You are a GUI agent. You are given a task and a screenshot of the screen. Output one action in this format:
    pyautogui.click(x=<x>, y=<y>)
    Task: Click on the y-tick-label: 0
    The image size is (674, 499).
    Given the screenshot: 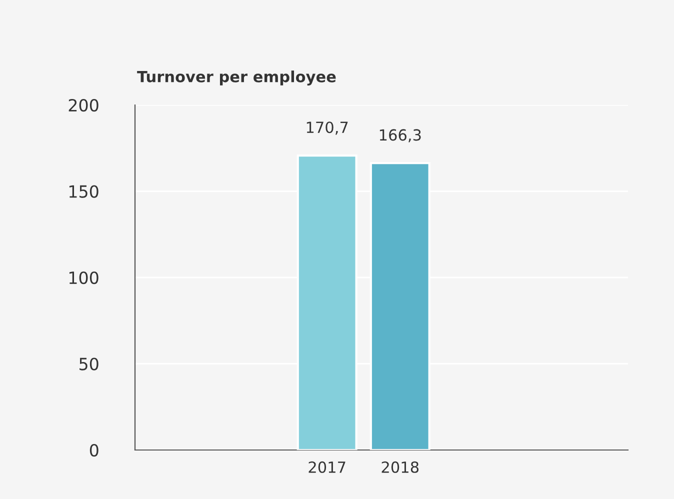 What is the action you would take?
    pyautogui.click(x=94, y=450)
    